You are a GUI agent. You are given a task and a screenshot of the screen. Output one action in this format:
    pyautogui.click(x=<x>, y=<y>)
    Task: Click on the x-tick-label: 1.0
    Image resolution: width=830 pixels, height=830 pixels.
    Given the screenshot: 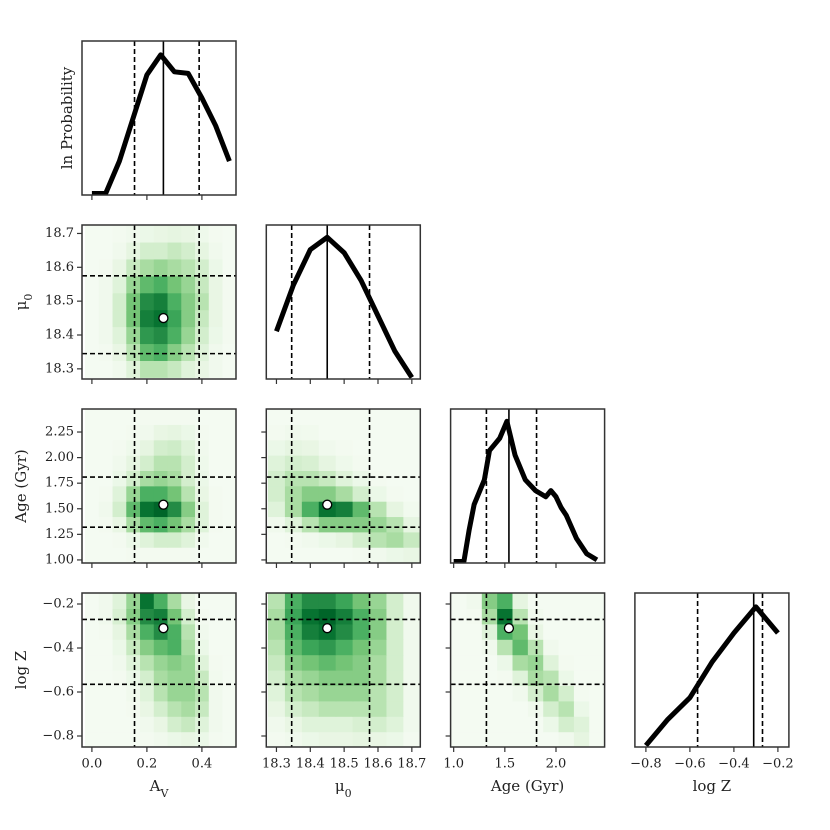 What is the action you would take?
    pyautogui.click(x=453, y=764)
    